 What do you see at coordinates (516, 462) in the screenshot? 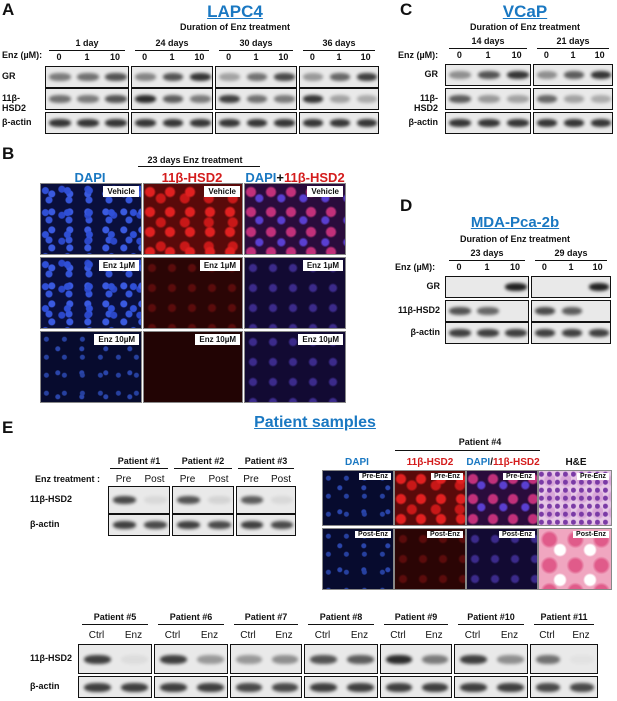
I see `panel-e-merge-hsd2: 11β-HSD2` at bounding box center [516, 462].